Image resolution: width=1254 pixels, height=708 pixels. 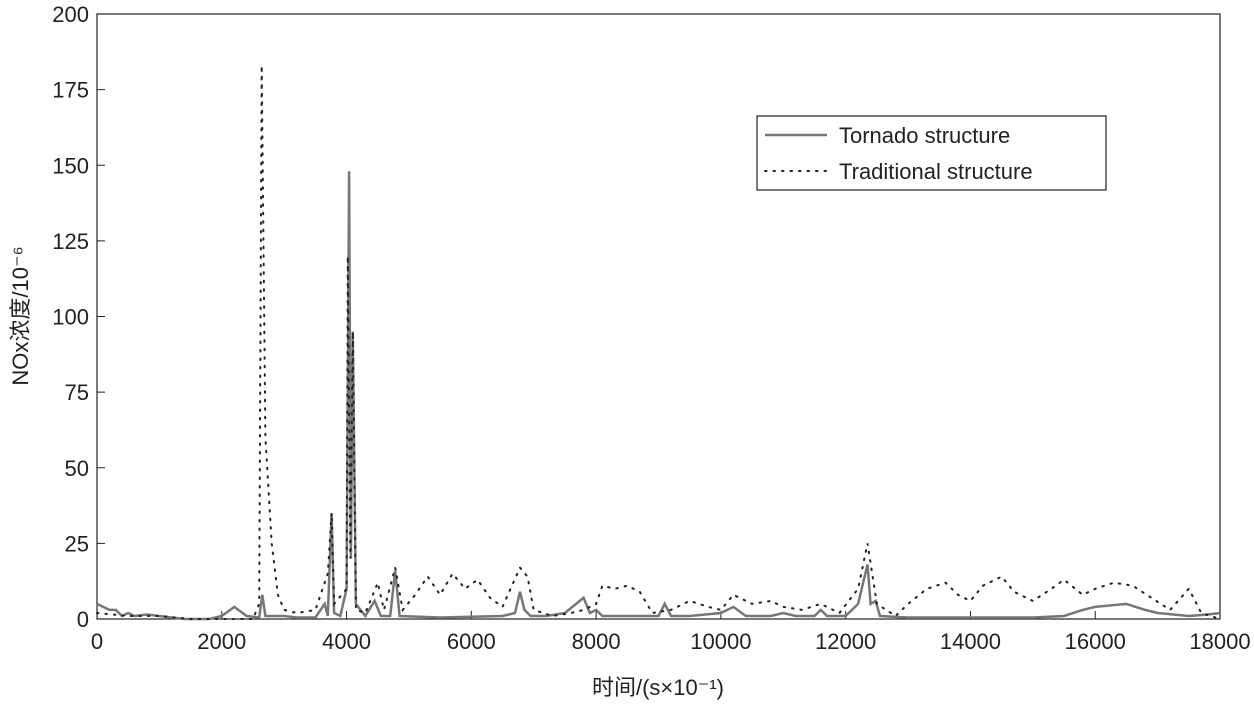 I want to click on y-tick-label: 25, so click(x=77, y=543).